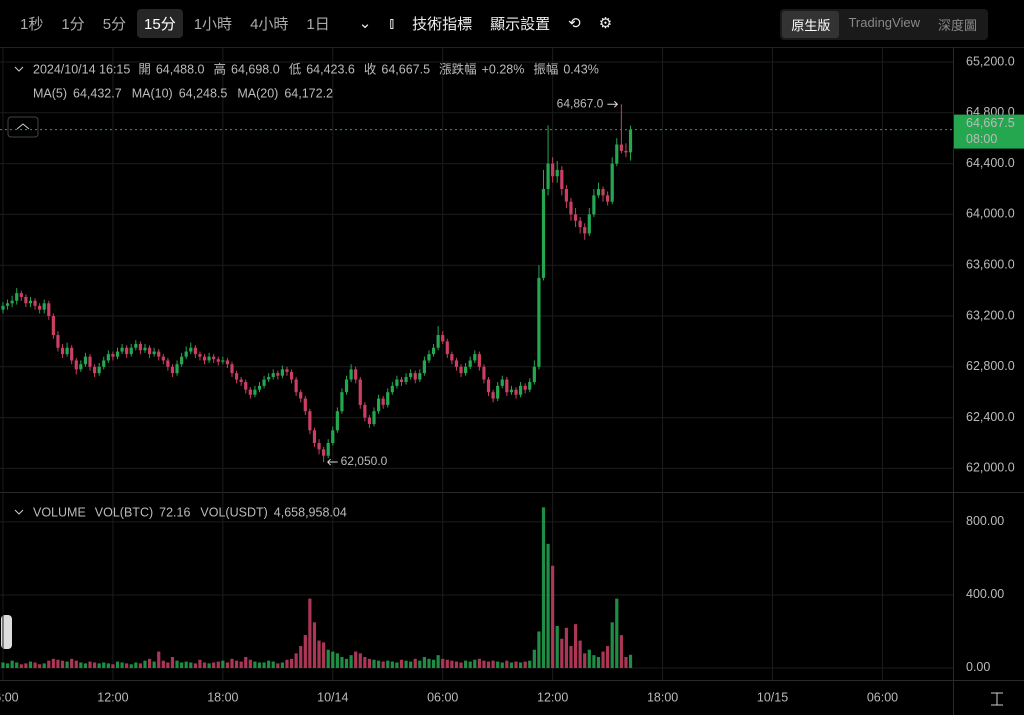 The image size is (1024, 715). What do you see at coordinates (545, 68) in the screenshot?
I see `info-label: 振幅` at bounding box center [545, 68].